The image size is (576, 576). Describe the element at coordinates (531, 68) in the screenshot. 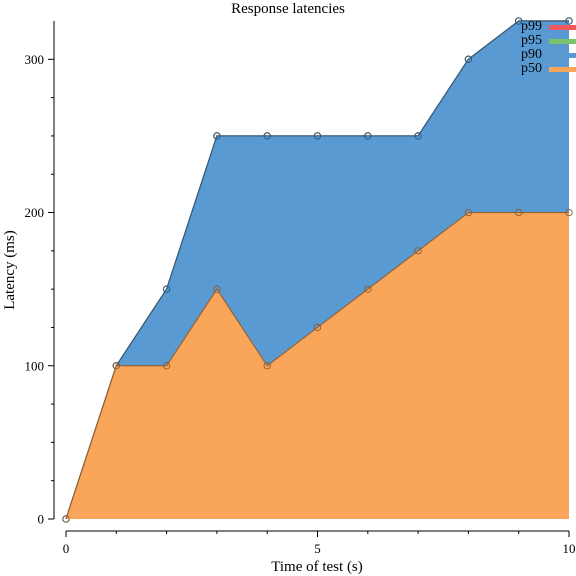

I see `legend-label: p50` at that location.